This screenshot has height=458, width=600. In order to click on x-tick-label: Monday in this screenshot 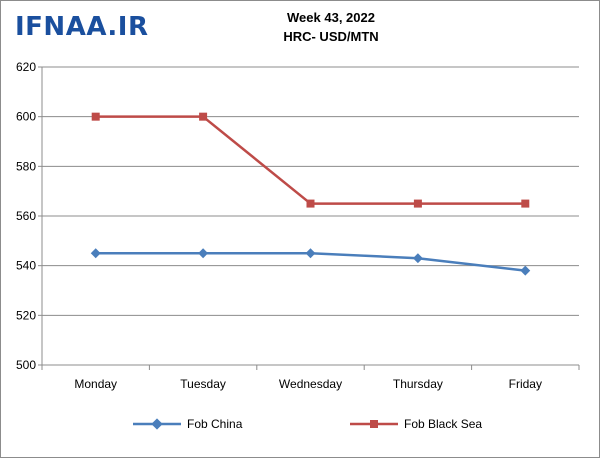, I will do `click(95, 384)`.